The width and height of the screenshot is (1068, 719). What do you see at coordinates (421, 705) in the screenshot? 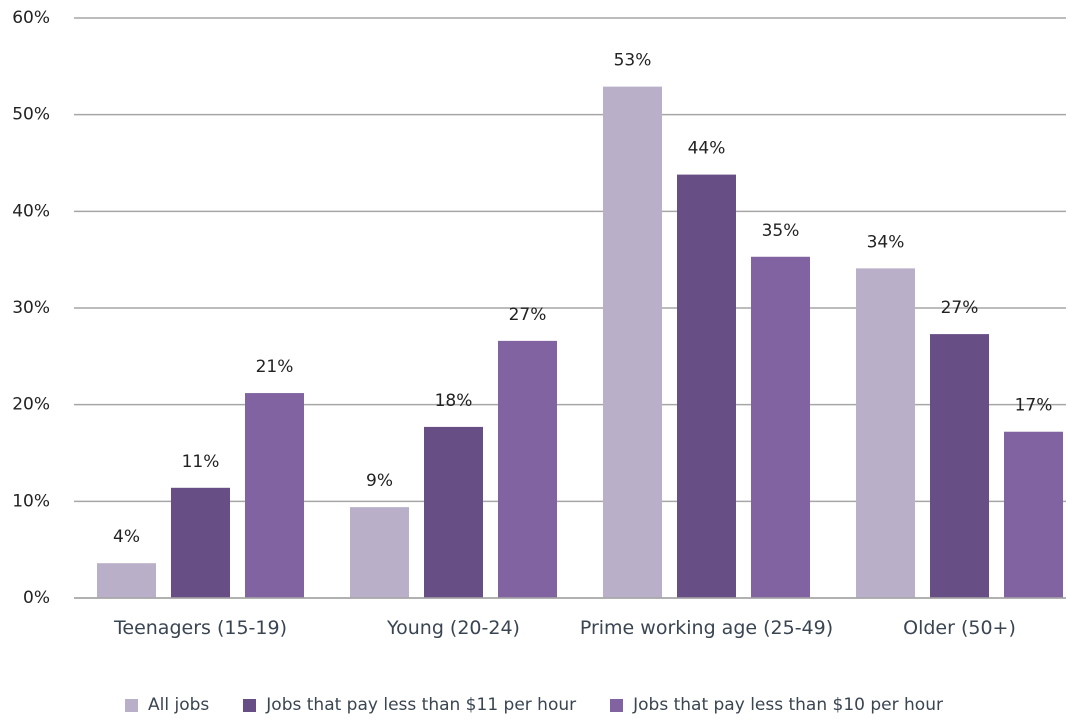
I see `legend-label: Jobs that pay less than $11 per hour` at bounding box center [421, 705].